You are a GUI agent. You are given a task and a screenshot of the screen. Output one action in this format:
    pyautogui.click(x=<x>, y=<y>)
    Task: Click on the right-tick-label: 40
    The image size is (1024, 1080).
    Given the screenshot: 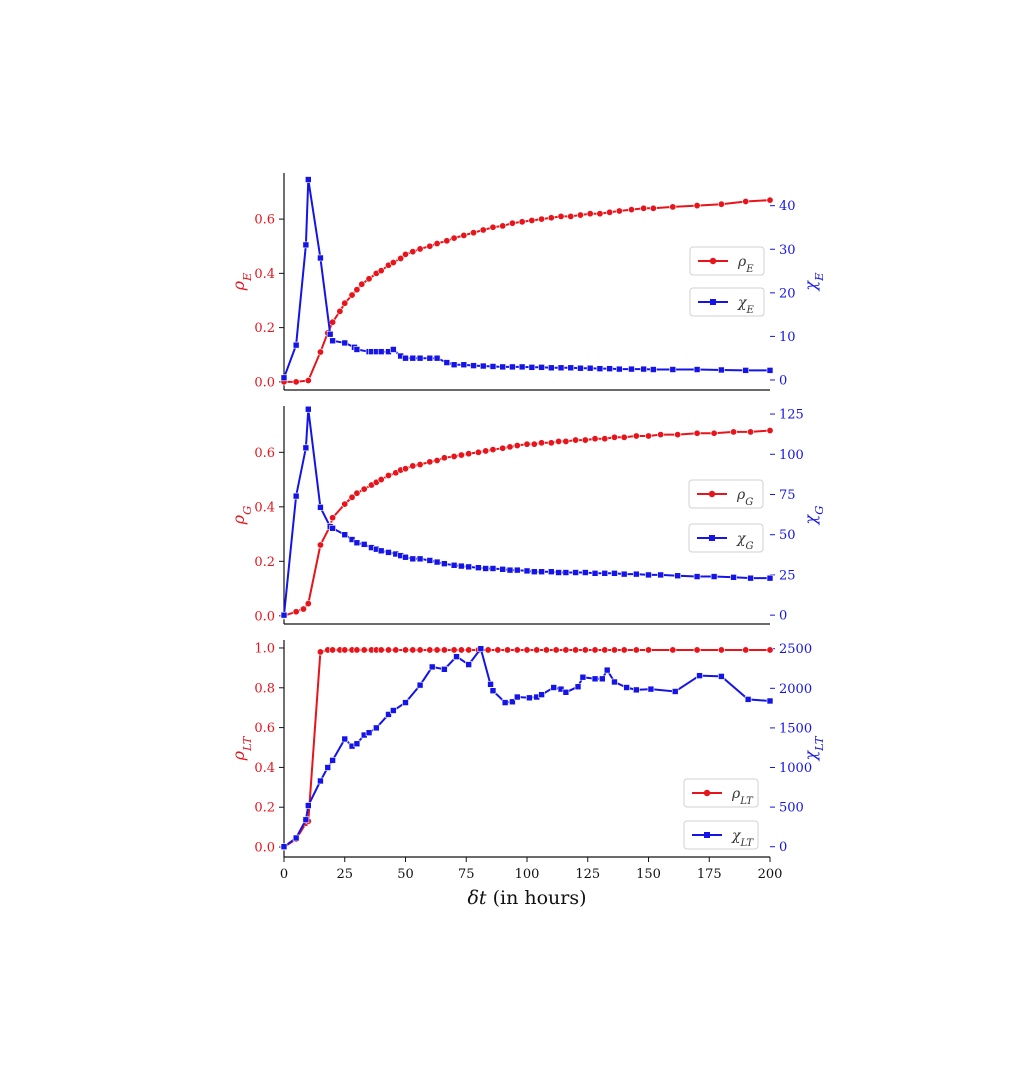 What is the action you would take?
    pyautogui.click(x=787, y=206)
    